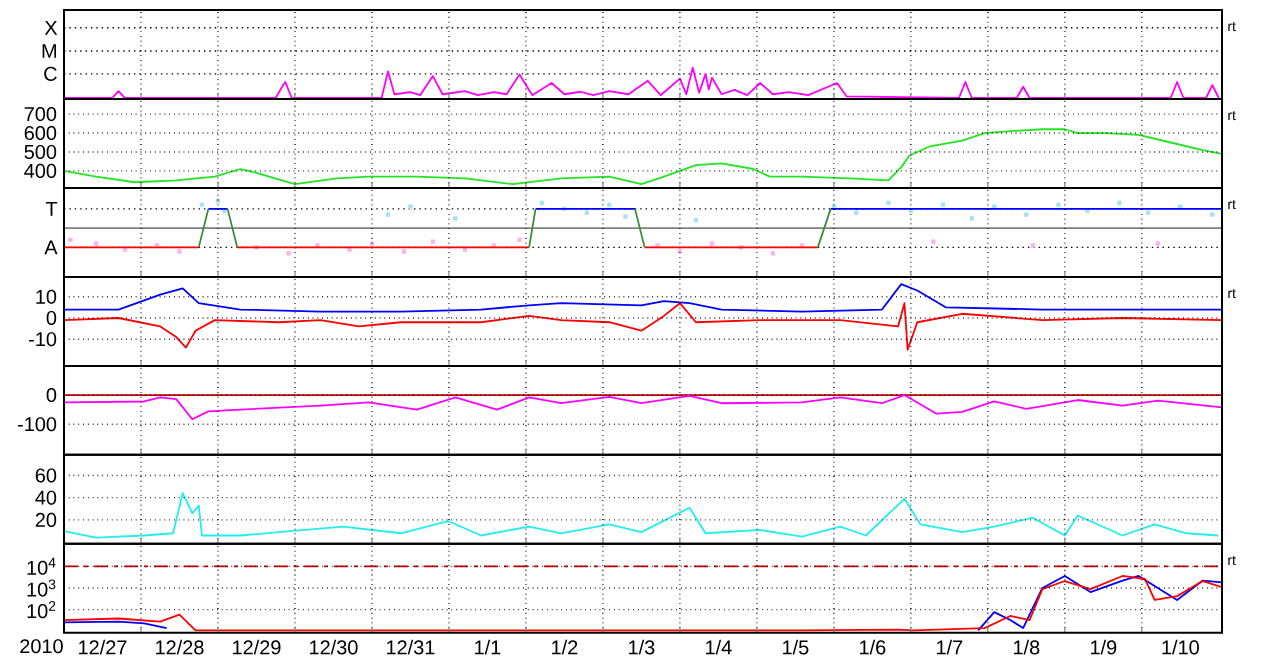  I want to click on x-tick-label: 1/5, so click(796, 647).